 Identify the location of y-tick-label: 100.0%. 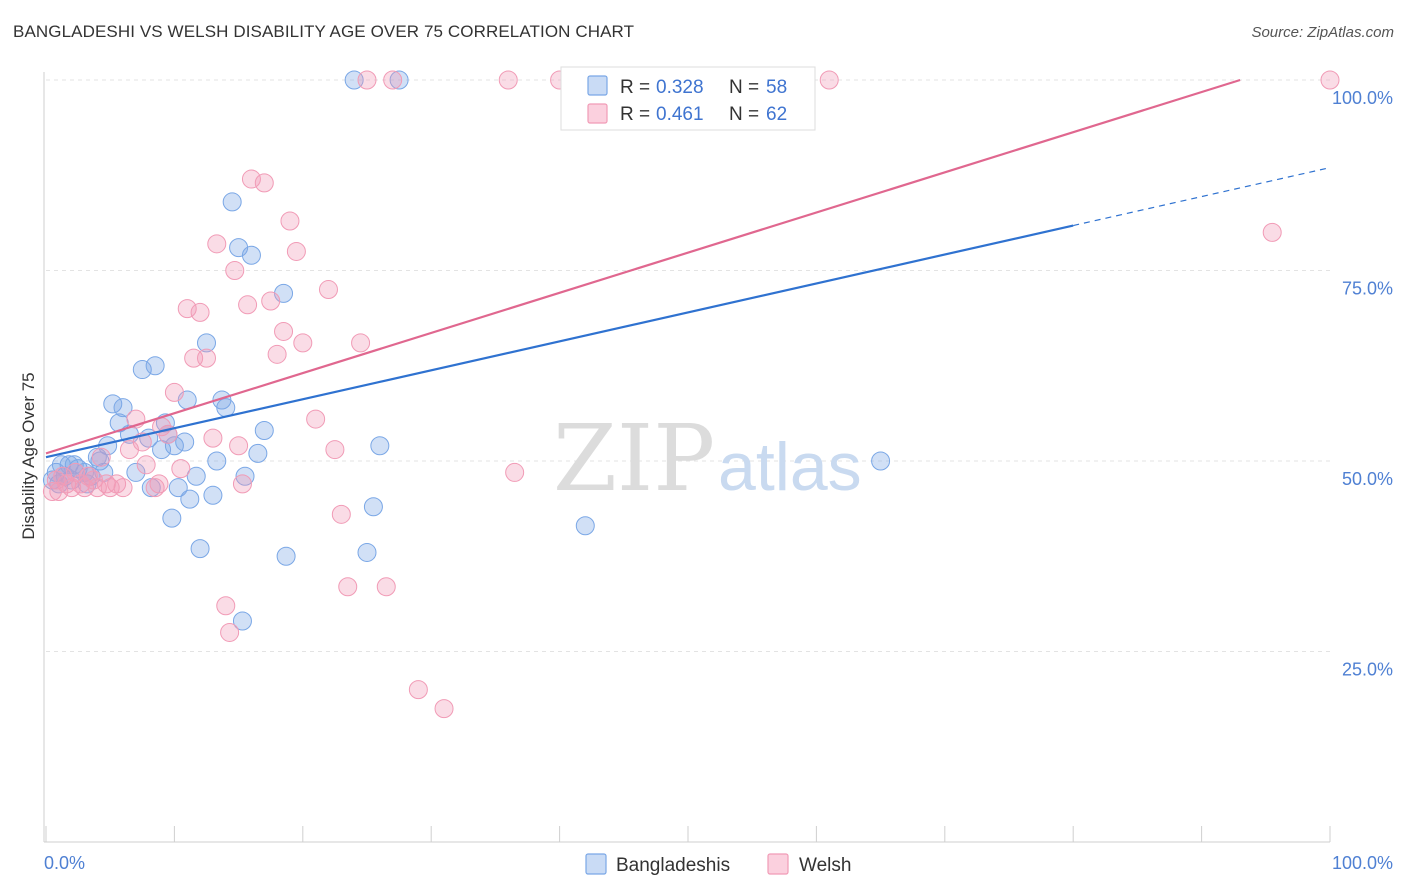
(1362, 98).